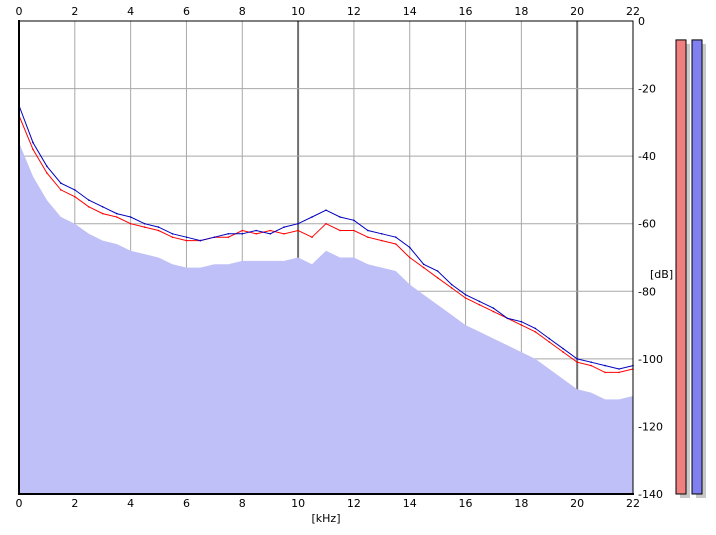  Describe the element at coordinates (633, 503) in the screenshot. I see `x-tick-label-bottom: 22` at that location.